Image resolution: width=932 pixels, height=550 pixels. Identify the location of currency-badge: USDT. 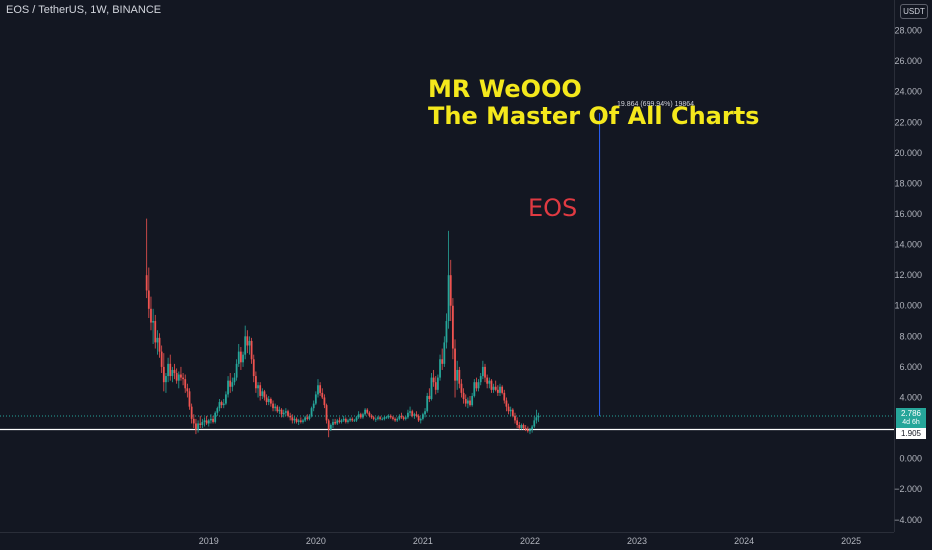
(914, 11).